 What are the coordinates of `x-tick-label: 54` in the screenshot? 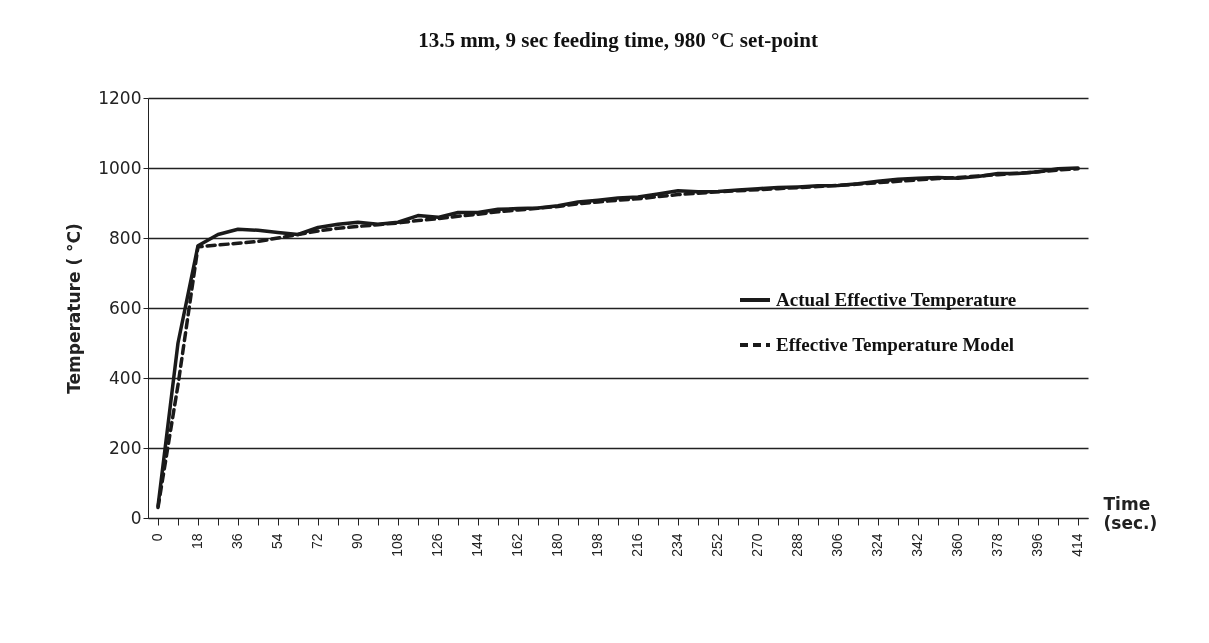 It's located at (277, 541).